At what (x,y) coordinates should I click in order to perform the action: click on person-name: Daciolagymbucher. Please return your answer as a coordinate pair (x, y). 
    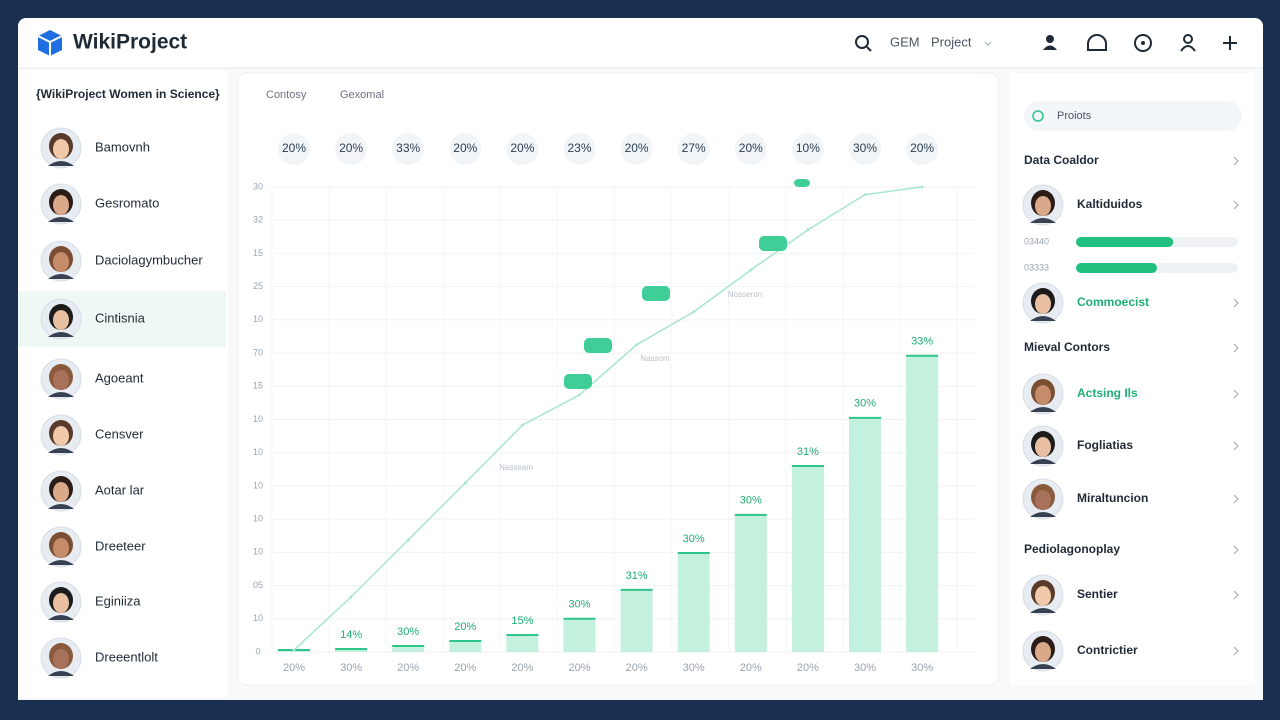
    Looking at the image, I should click on (149, 259).